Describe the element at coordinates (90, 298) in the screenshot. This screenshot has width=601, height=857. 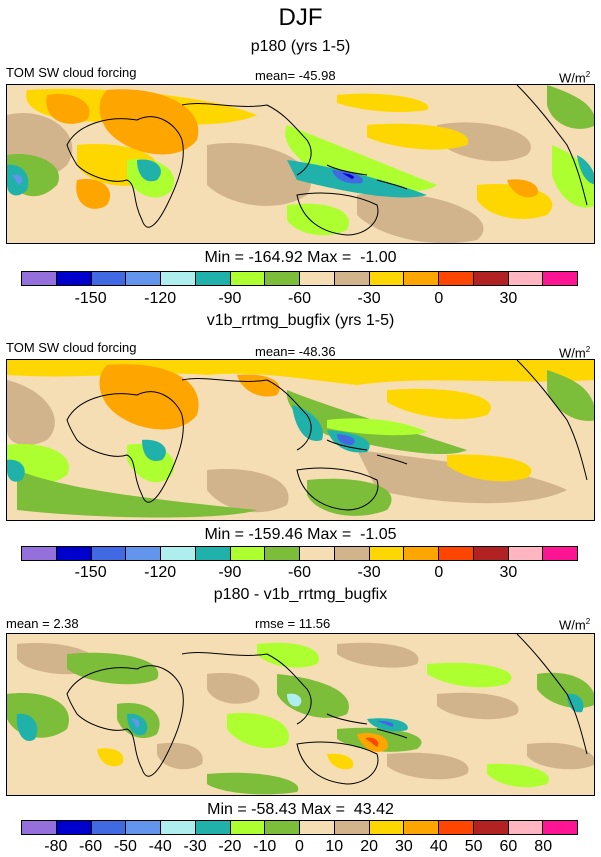
I see `panel-1-tick-label: -150` at that location.